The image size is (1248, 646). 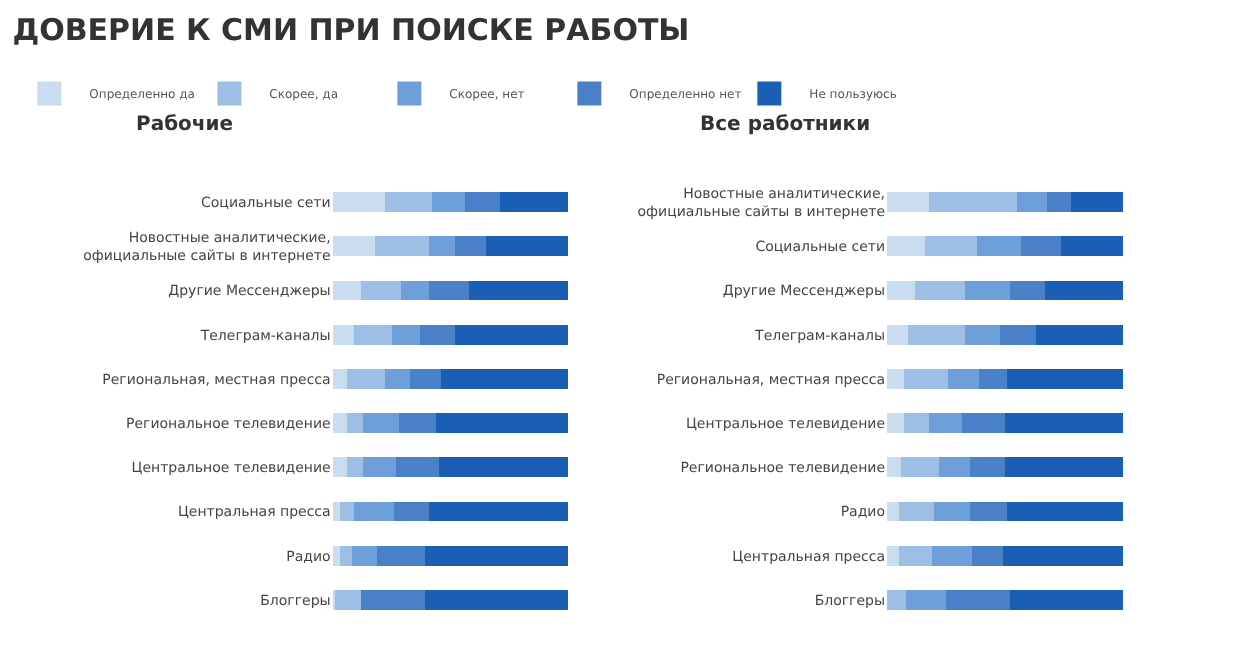 What do you see at coordinates (785, 125) in the screenshot?
I see `chart-subtitle: Все работники` at bounding box center [785, 125].